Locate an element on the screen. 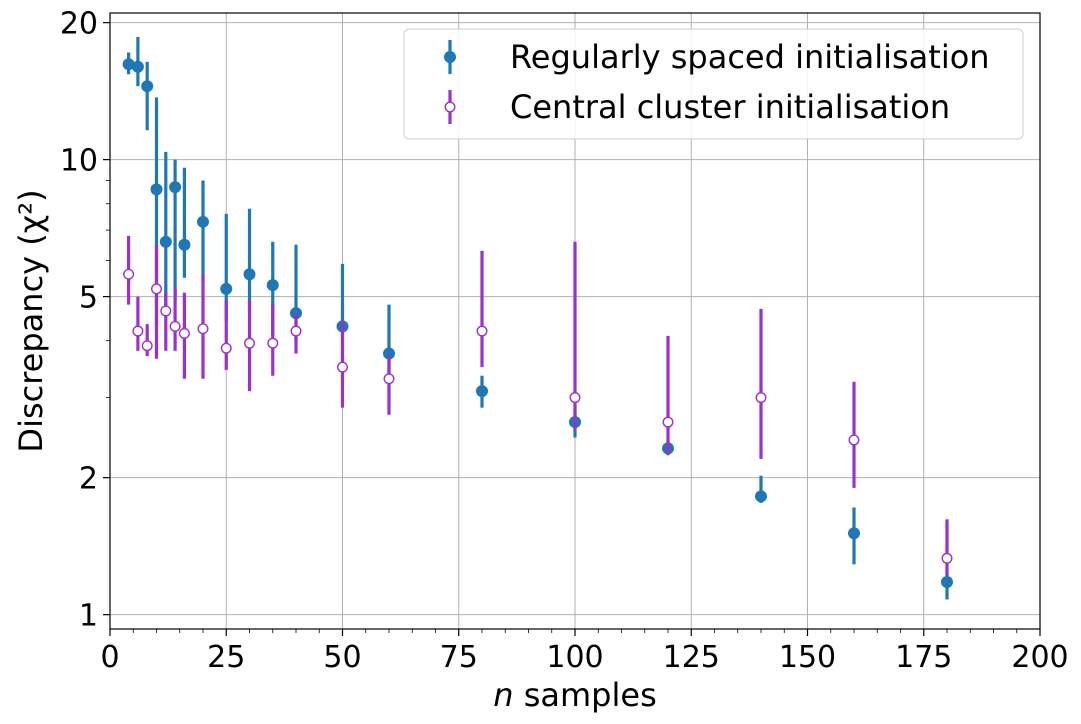  legend-label: Central cluster initialisation is located at coordinates (730, 107).